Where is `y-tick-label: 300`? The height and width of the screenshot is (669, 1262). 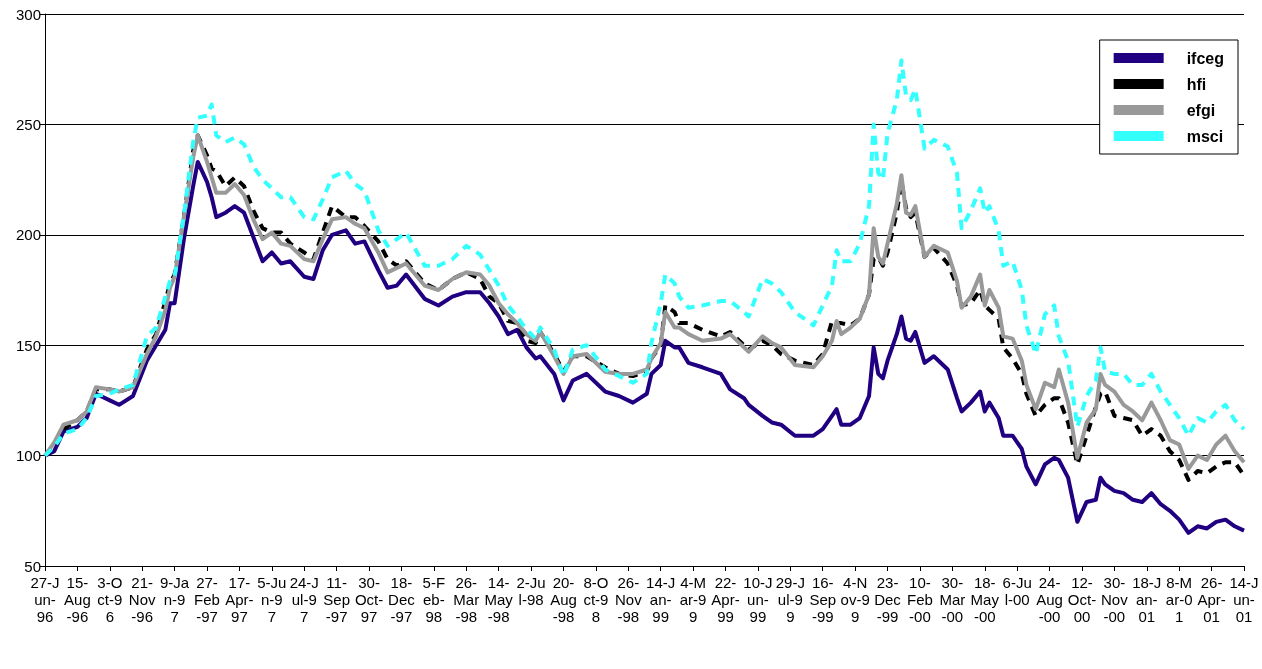 y-tick-label: 300 is located at coordinates (28, 14).